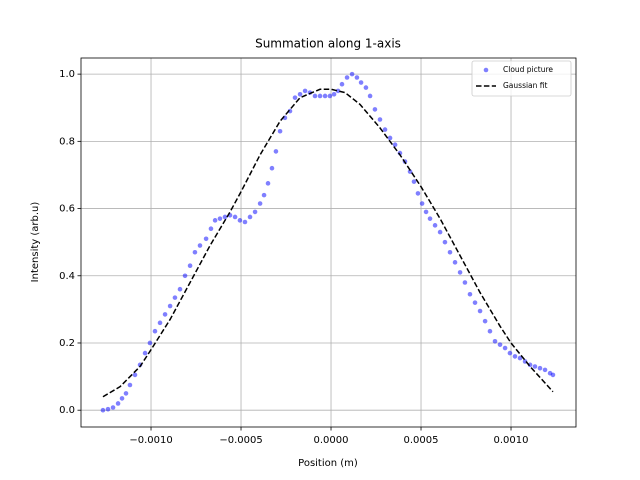 Image resolution: width=640 pixels, height=480 pixels. What do you see at coordinates (525, 85) in the screenshot?
I see `legend-label: Gaussian fit` at bounding box center [525, 85].